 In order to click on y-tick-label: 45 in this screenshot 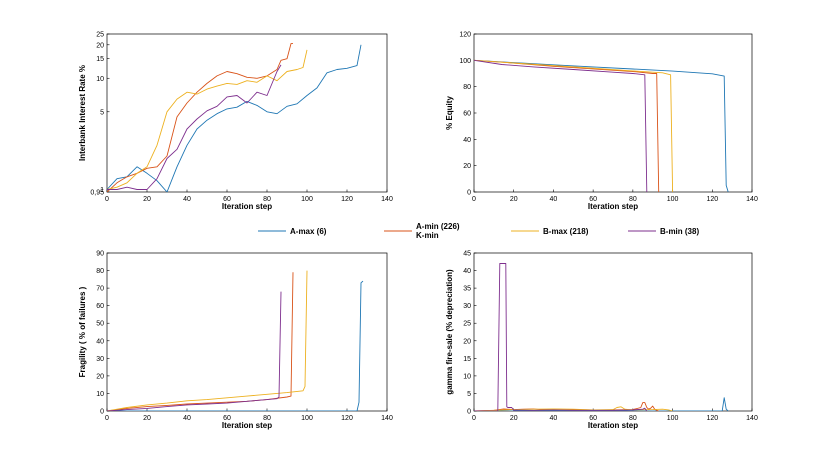, I will do `click(467, 254)`.